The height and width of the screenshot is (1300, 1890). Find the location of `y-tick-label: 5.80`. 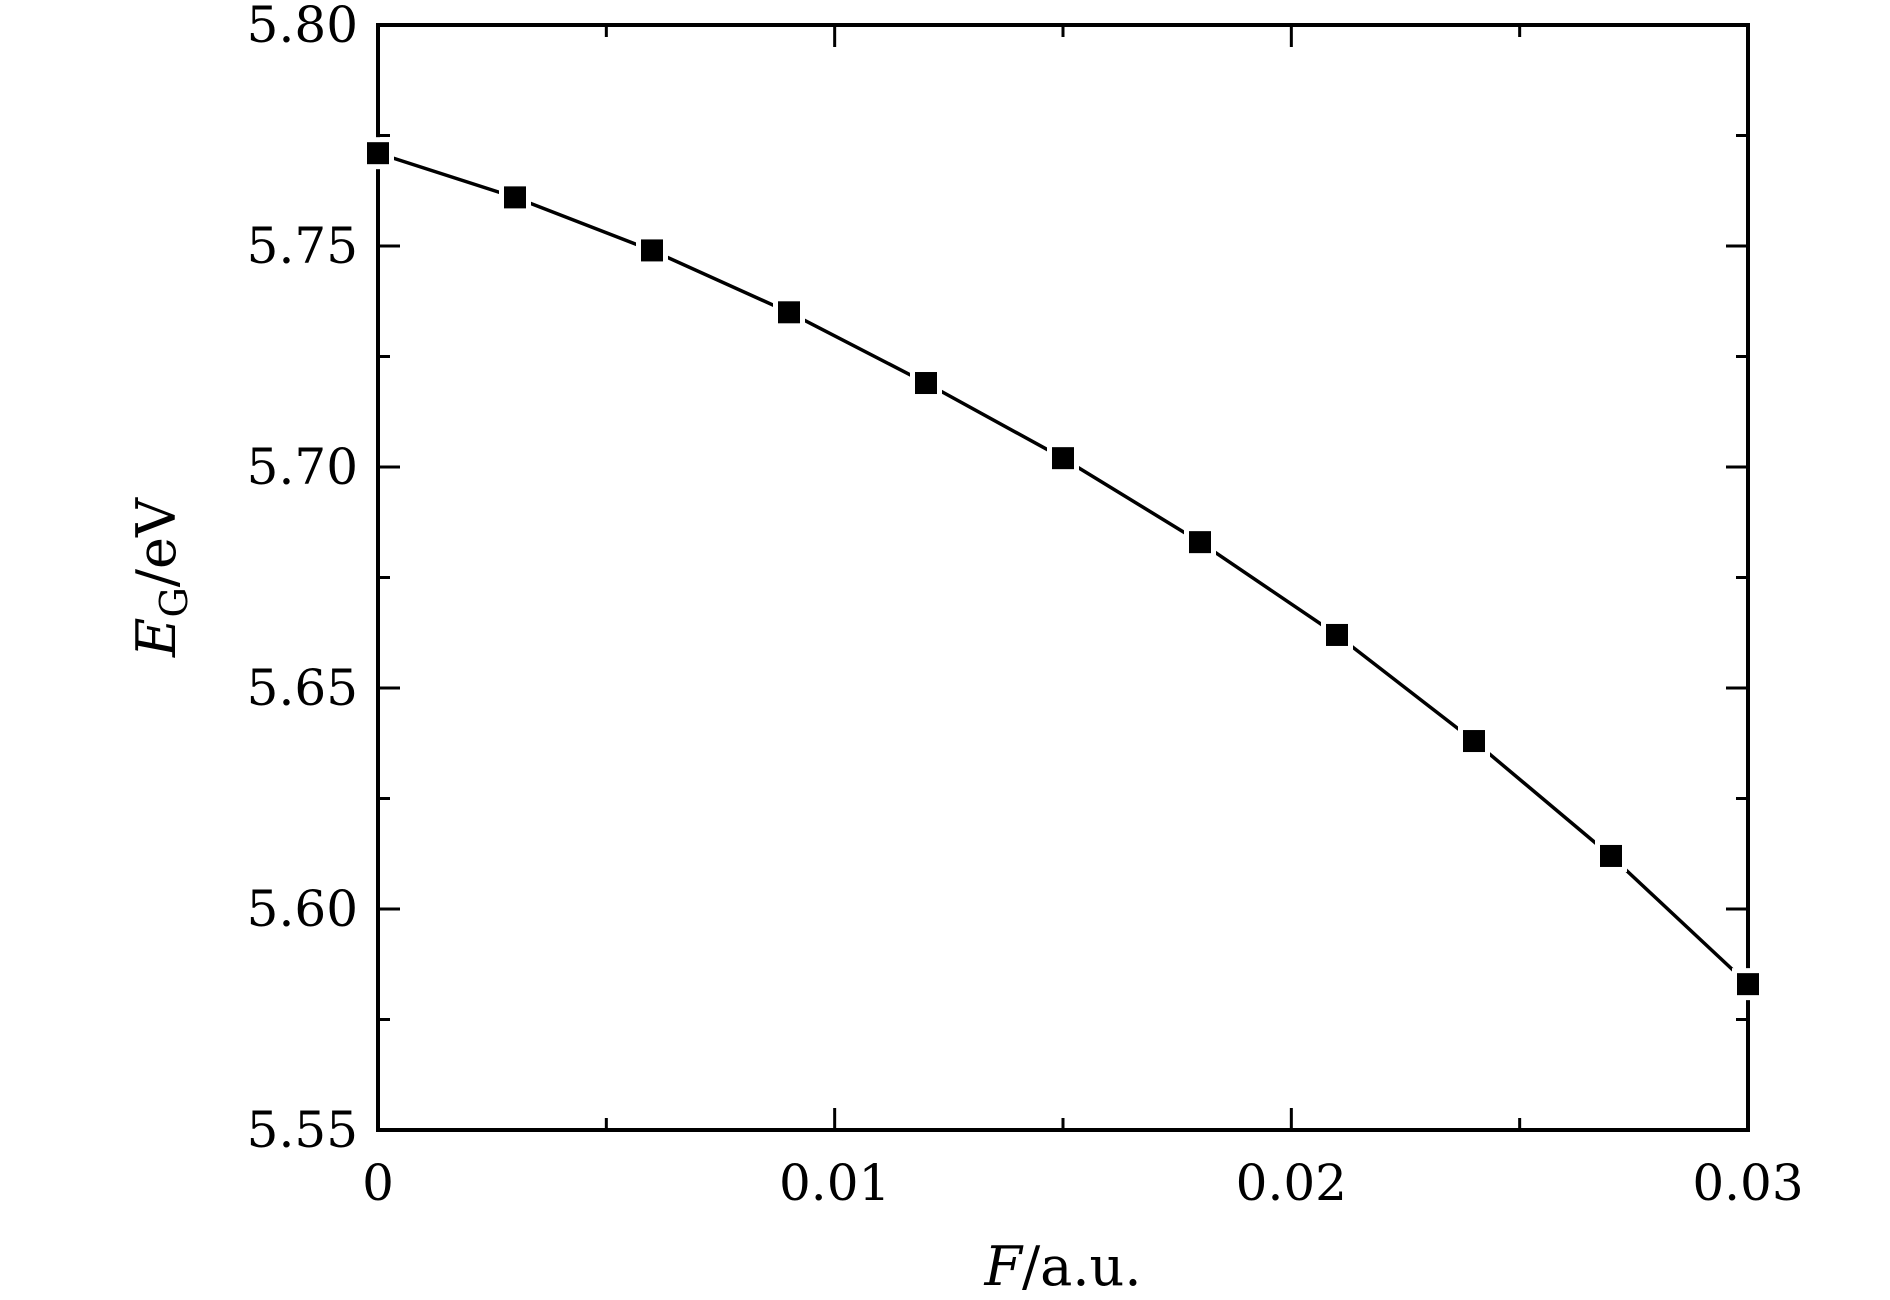

y-tick-label: 5.80 is located at coordinates (302, 27).